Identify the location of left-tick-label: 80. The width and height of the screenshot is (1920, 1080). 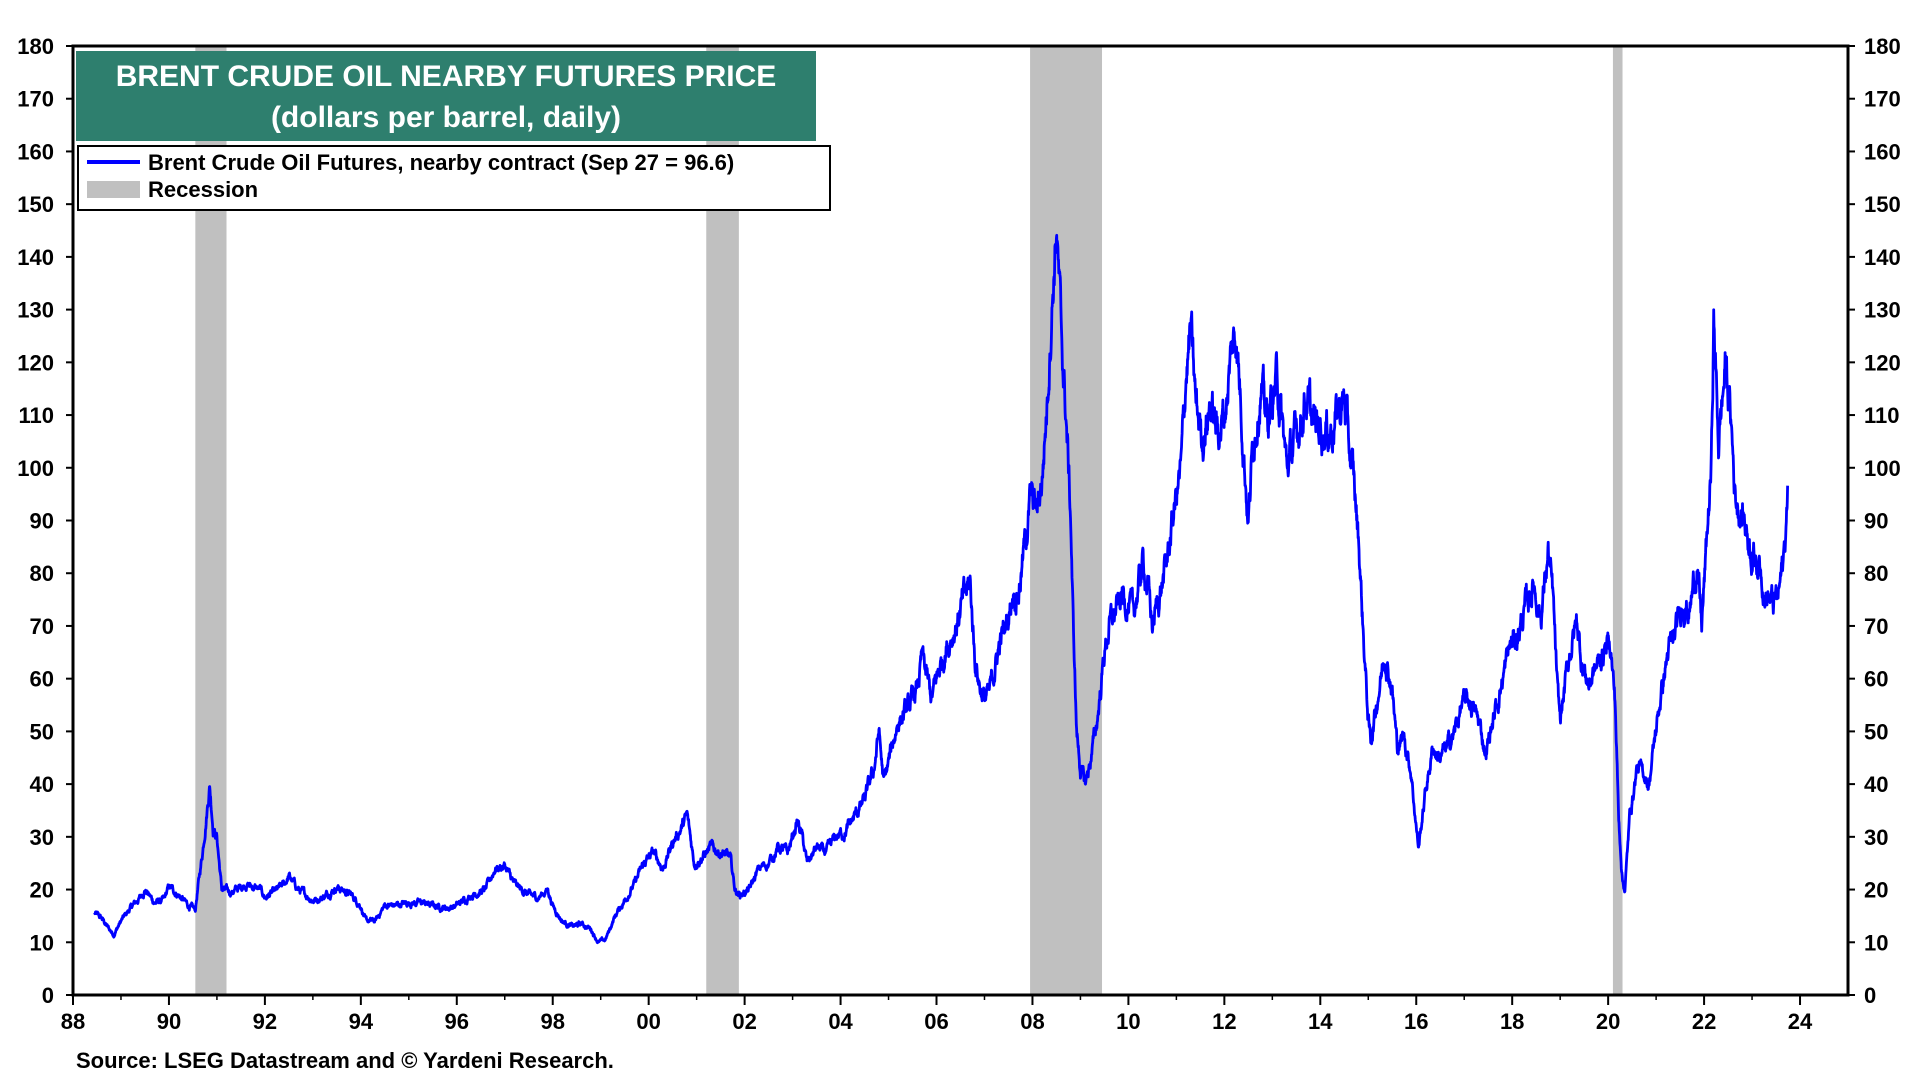
(42, 573).